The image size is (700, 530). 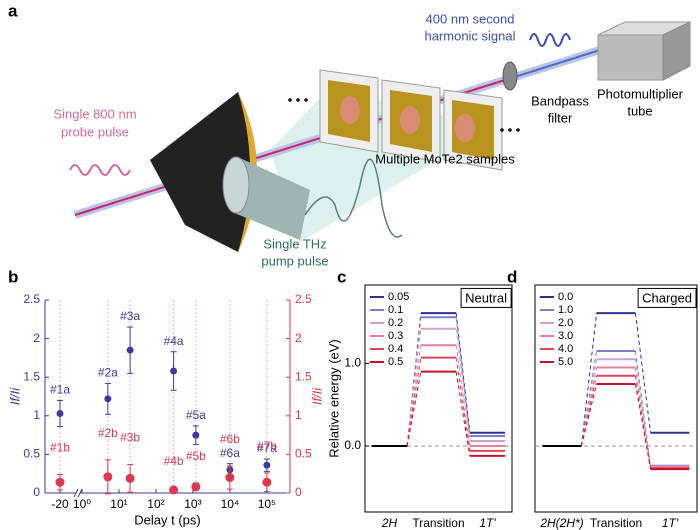 I want to click on shg-beam, so click(x=552, y=65).